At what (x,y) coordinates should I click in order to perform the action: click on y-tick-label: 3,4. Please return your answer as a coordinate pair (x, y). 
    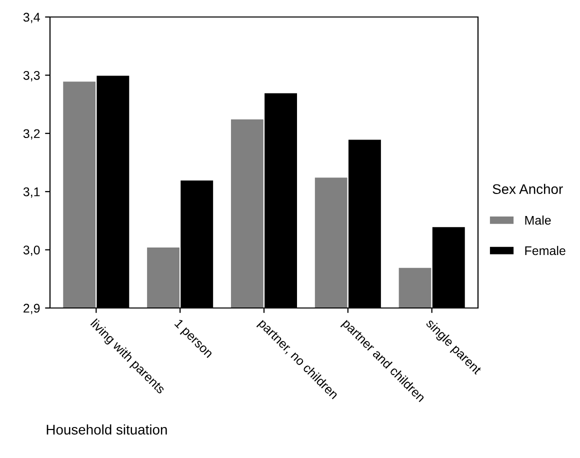
    Looking at the image, I should click on (31, 18).